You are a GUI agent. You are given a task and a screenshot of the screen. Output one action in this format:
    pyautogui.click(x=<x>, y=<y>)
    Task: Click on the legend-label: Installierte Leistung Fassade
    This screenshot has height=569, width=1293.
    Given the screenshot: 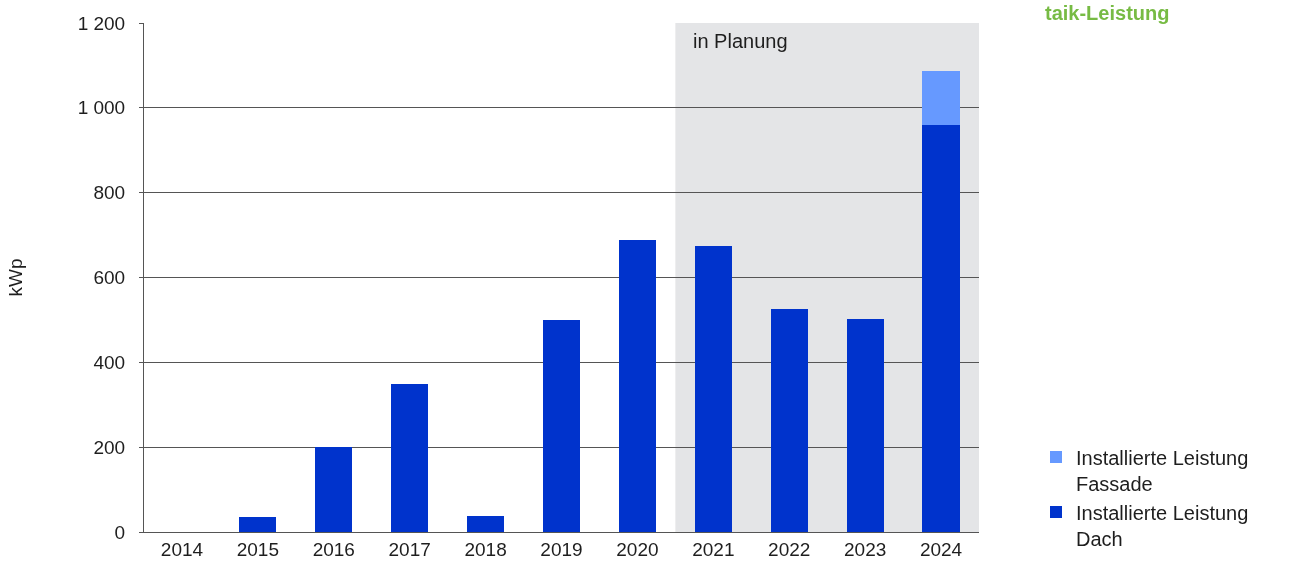 What is the action you would take?
    pyautogui.click(x=1162, y=470)
    